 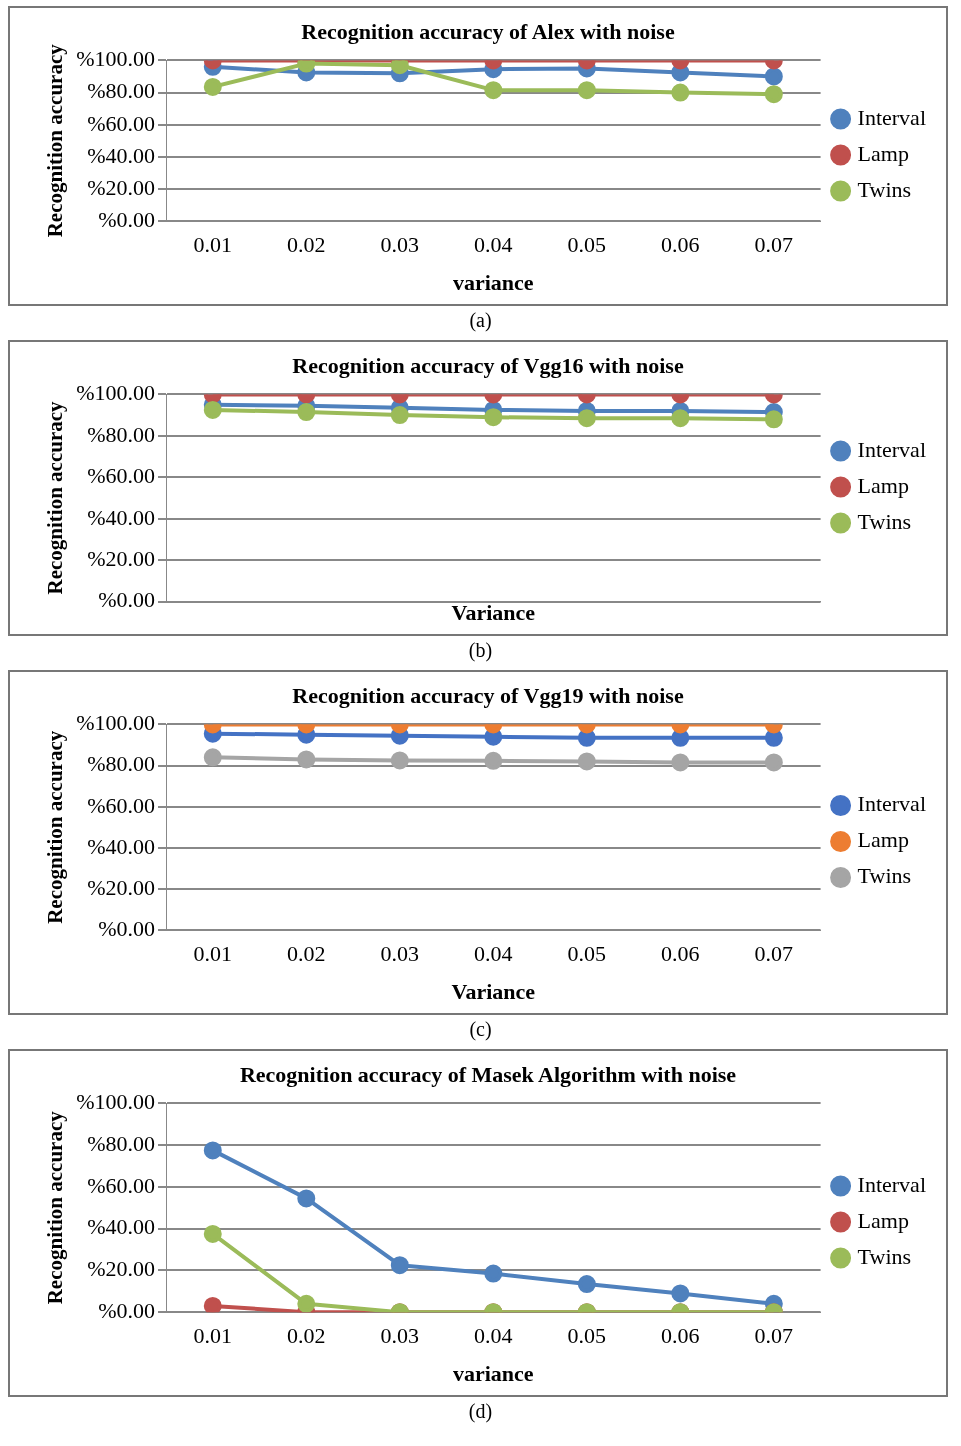 What do you see at coordinates (488, 695) in the screenshot?
I see `chart-title: Recognition accuracy of Vgg19 with noise` at bounding box center [488, 695].